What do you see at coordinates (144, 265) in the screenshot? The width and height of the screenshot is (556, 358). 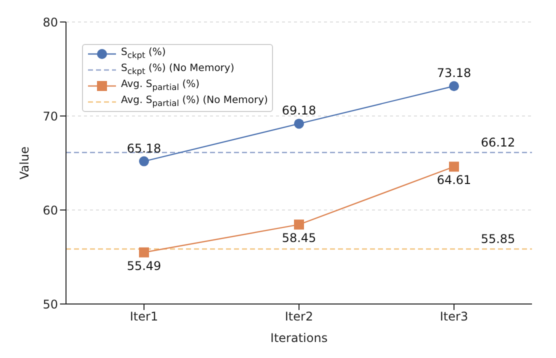 I see `data-label: 55.49` at bounding box center [144, 265].